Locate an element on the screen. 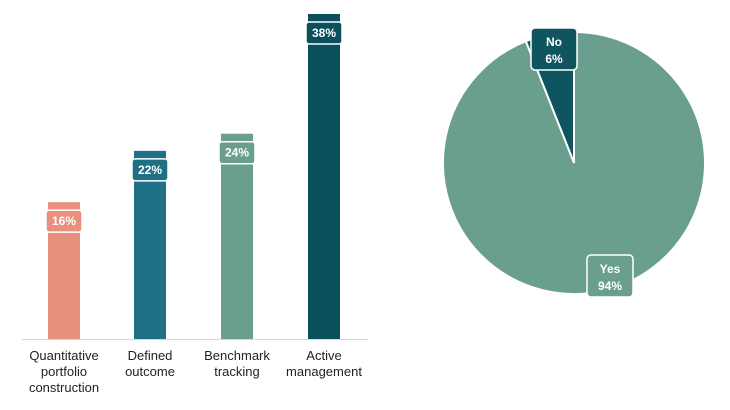 The height and width of the screenshot is (410, 730). x-tick-label: Defined is located at coordinates (150, 355).